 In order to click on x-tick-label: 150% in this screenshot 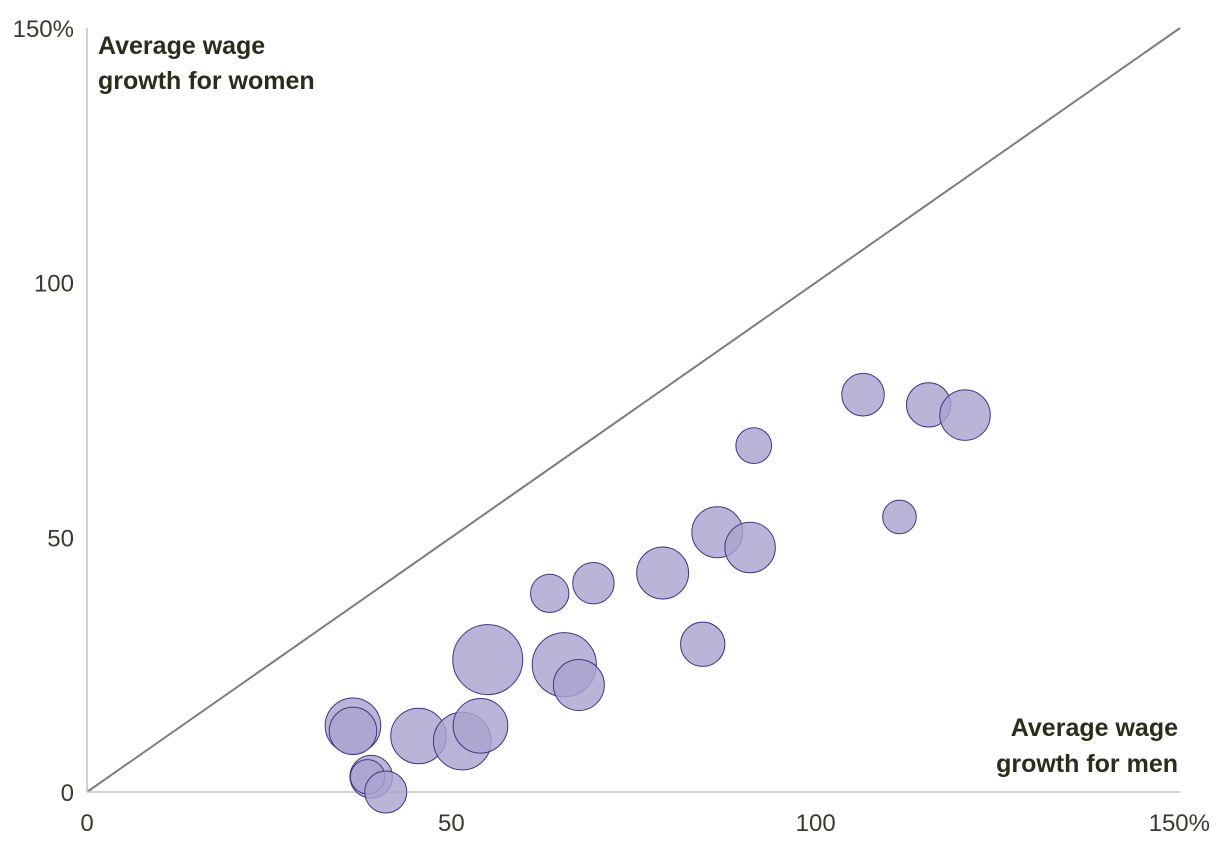, I will do `click(1179, 823)`.